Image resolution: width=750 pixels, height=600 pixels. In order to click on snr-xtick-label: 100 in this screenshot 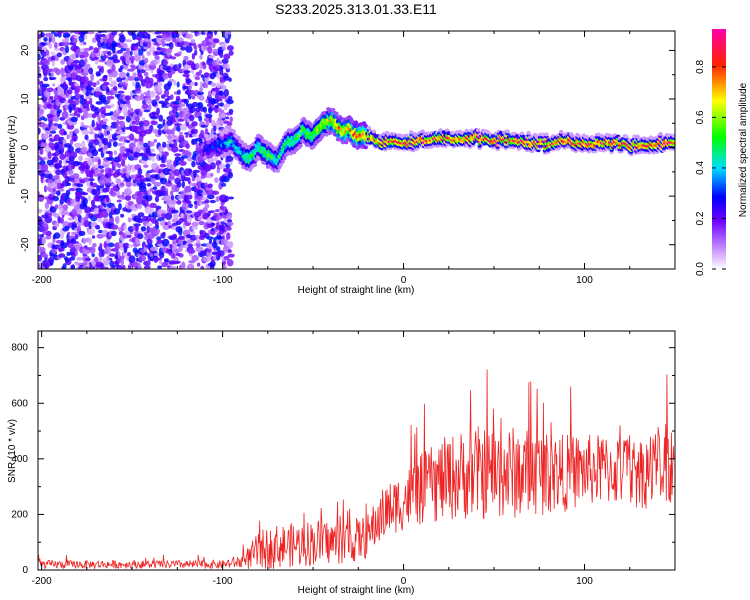, I will do `click(584, 581)`.